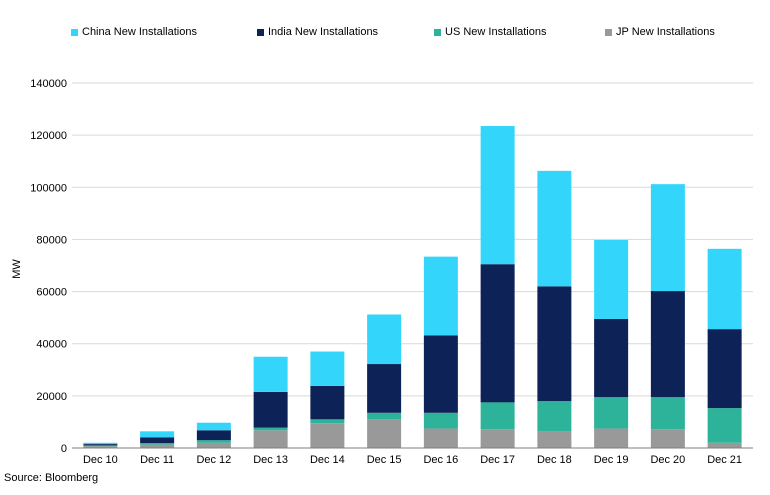  What do you see at coordinates (323, 32) in the screenshot?
I see `legend-label-india: India New Installations` at bounding box center [323, 32].